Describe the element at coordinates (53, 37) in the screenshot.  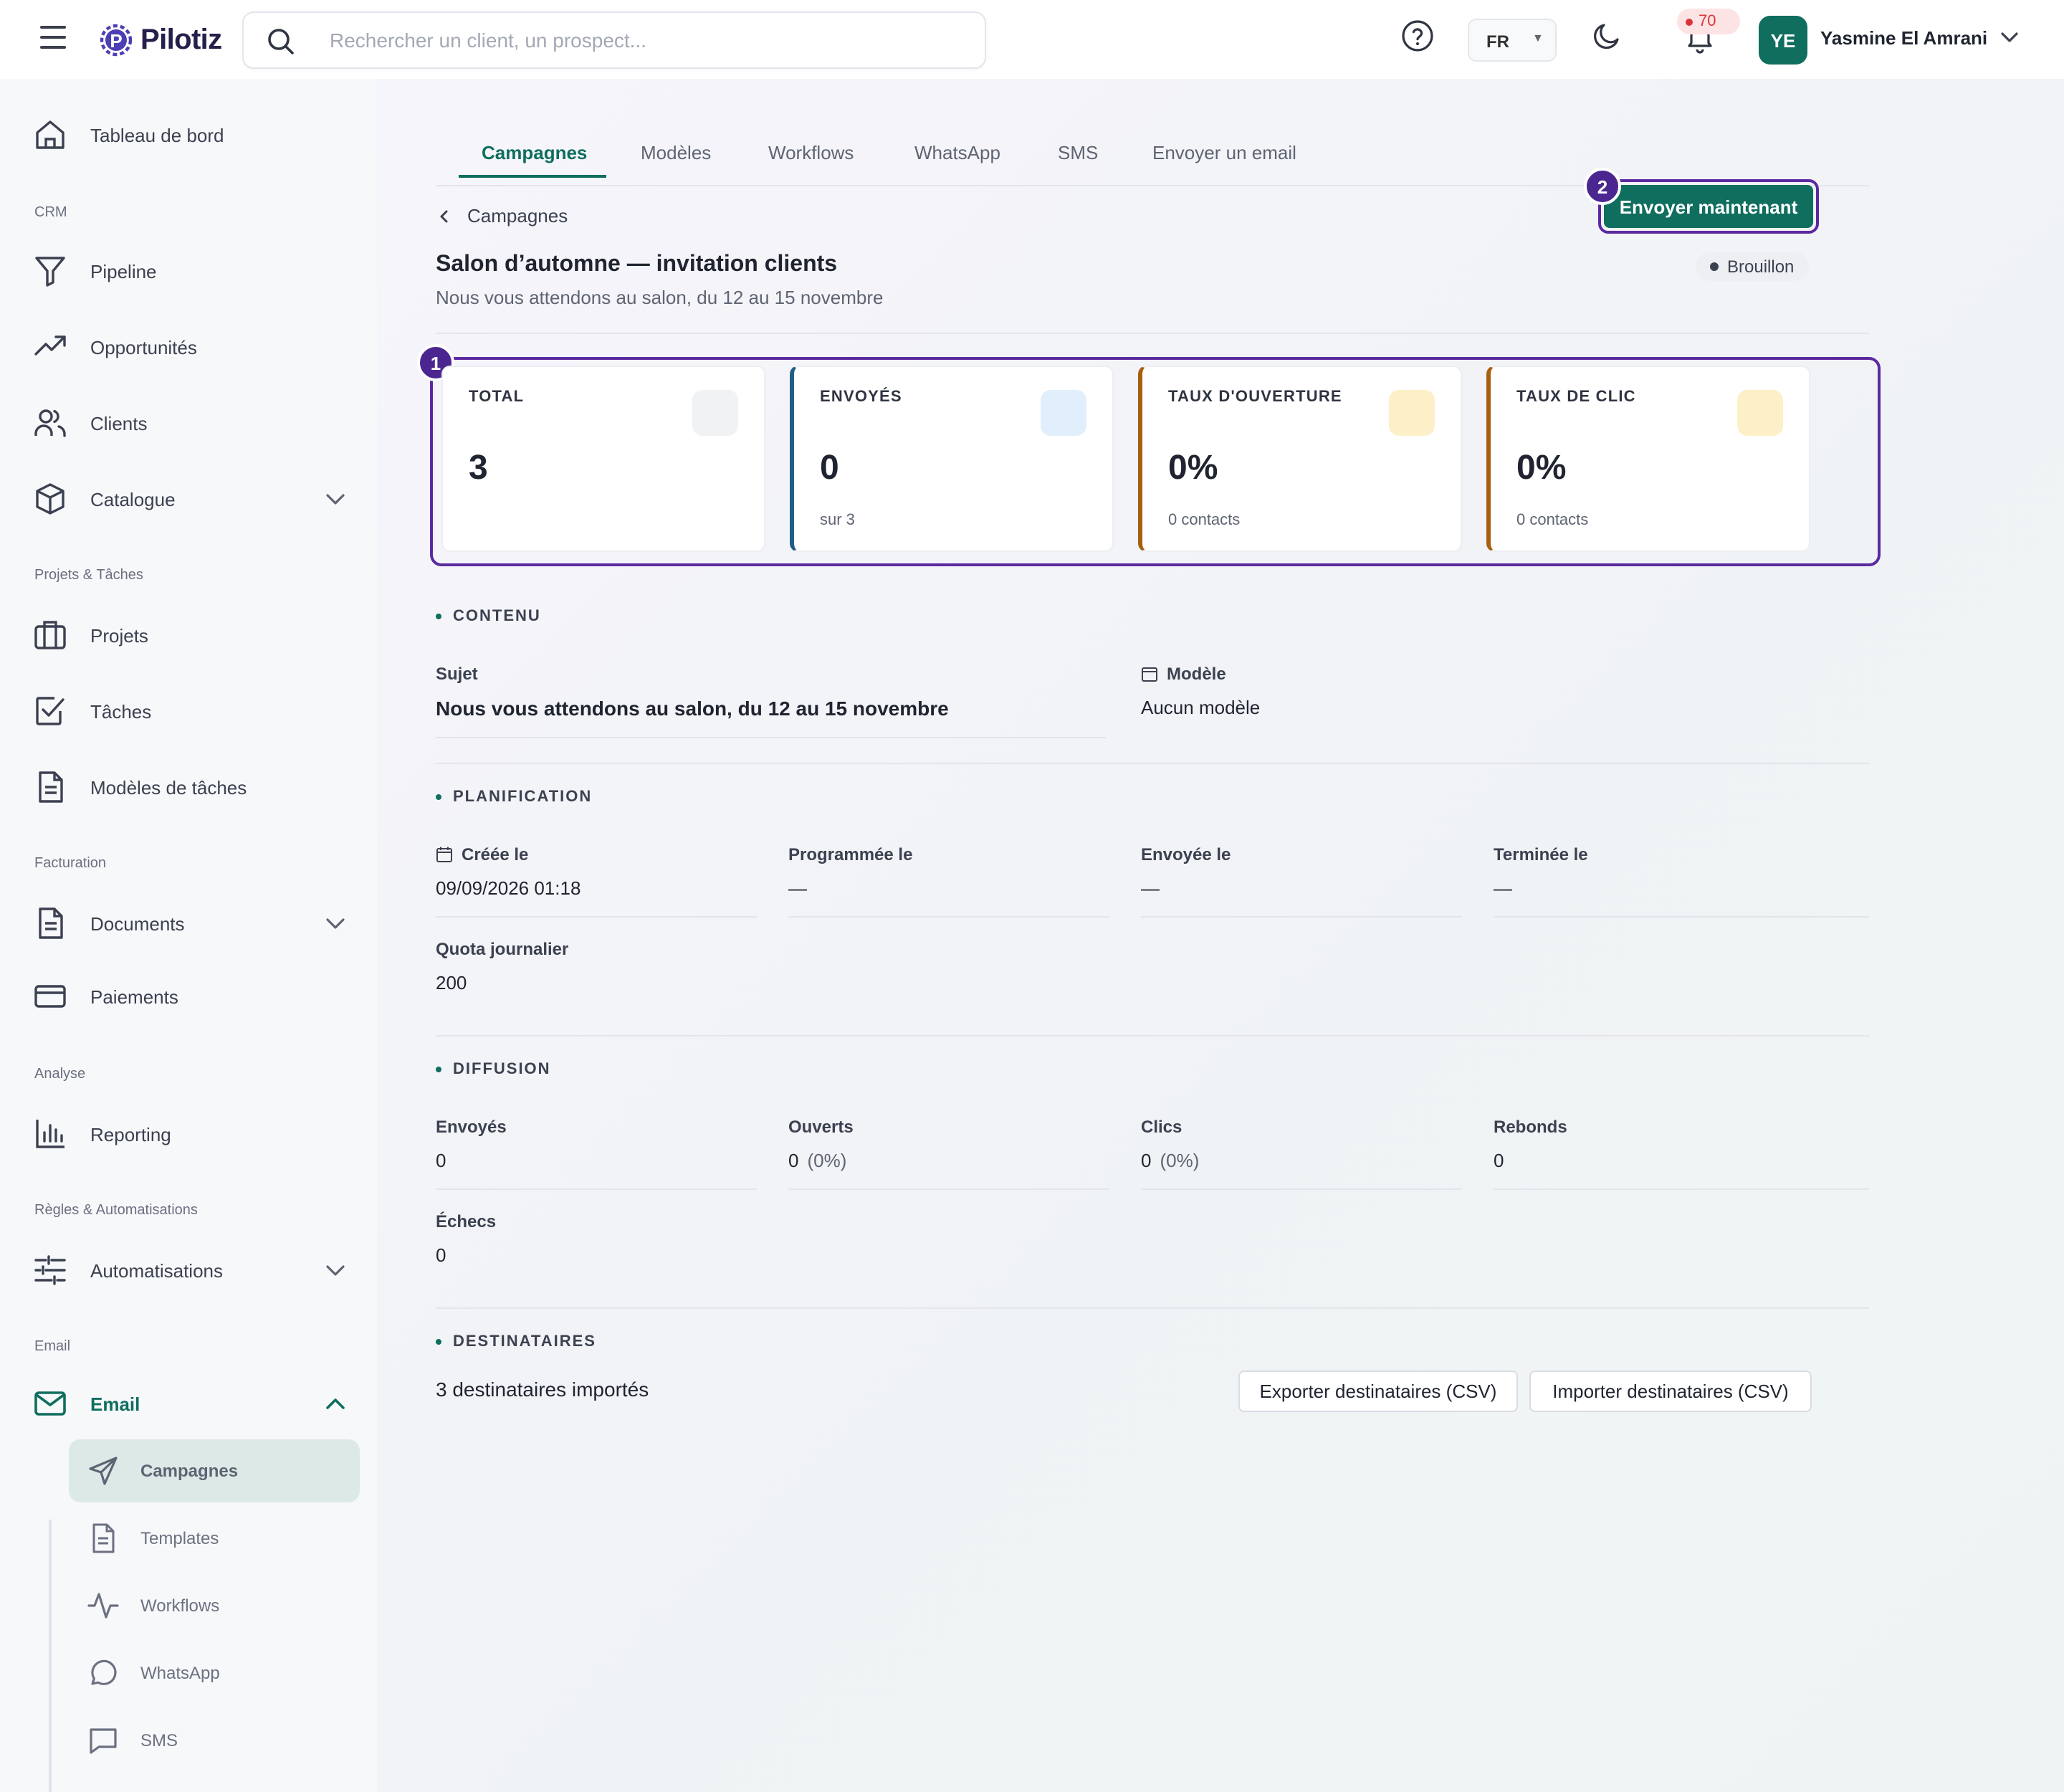
I see `hamburger-menu-icon` at that location.